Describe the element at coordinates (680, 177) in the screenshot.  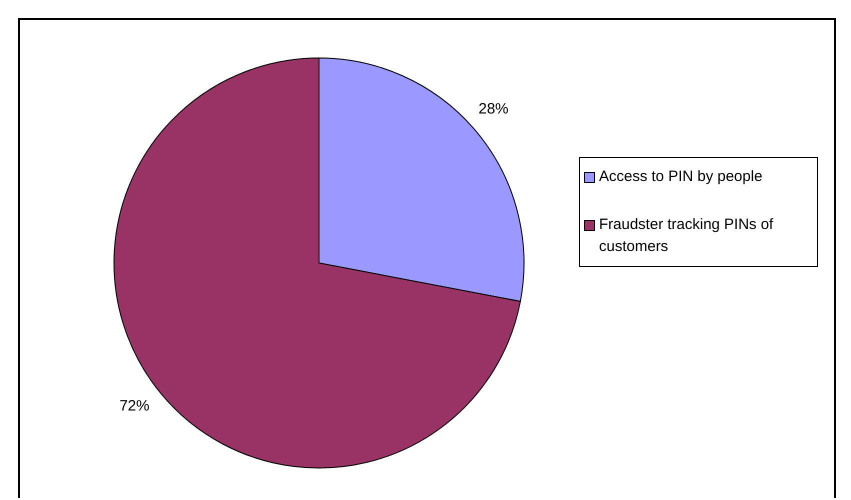
I see `legend-label: Access to PIN by people` at that location.